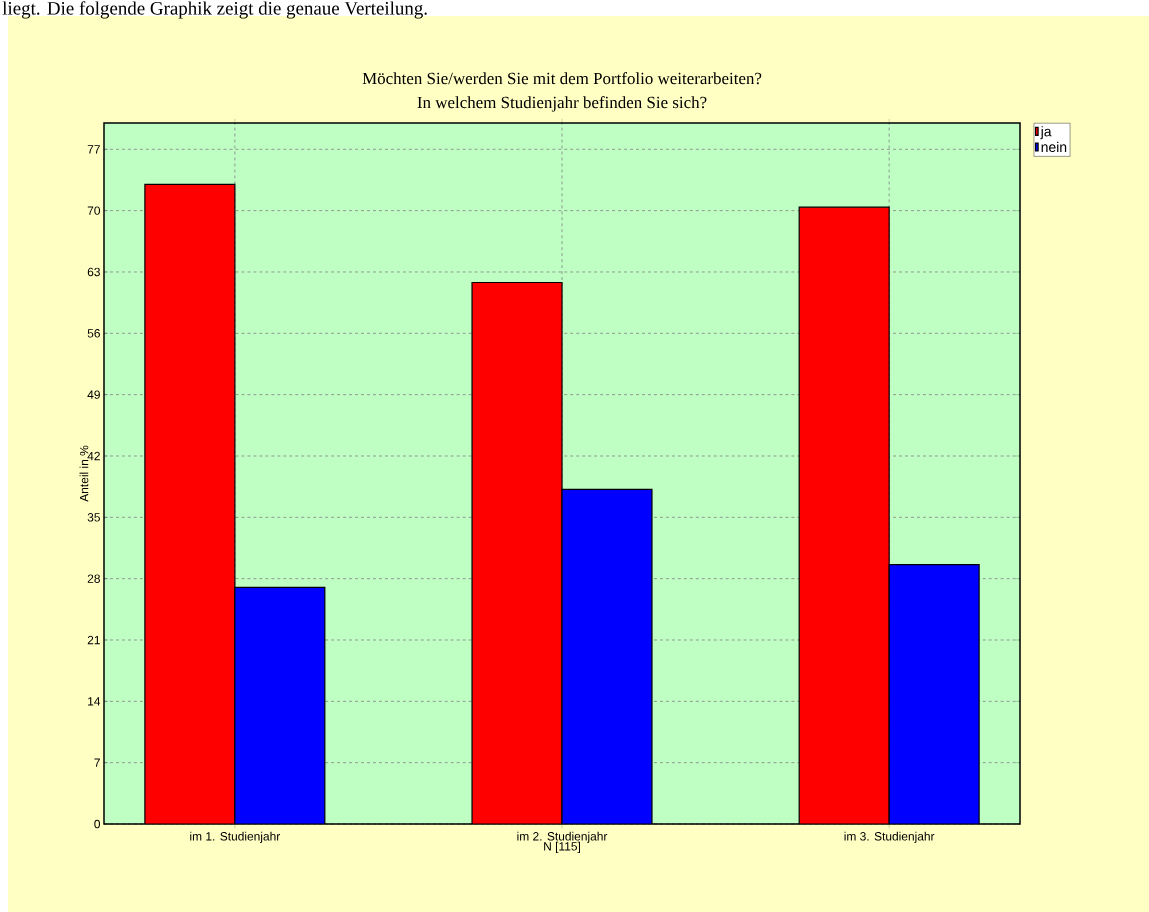 The image size is (1149, 912). What do you see at coordinates (93, 578) in the screenshot?
I see `y-tick-label: 28` at bounding box center [93, 578].